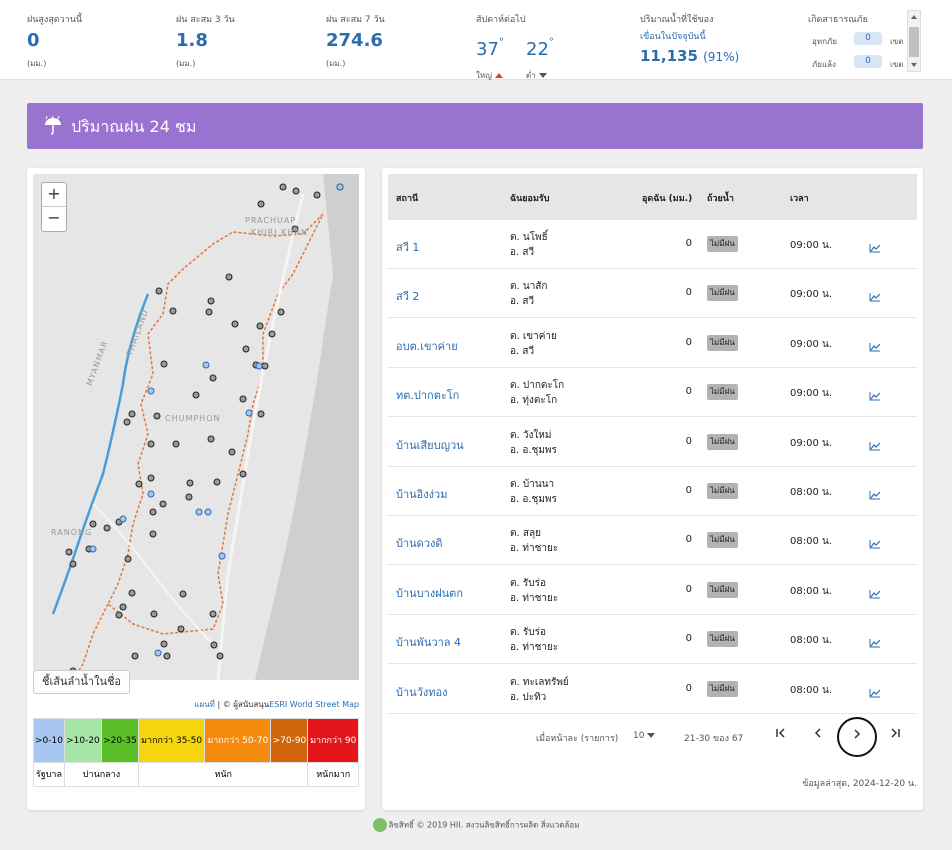 The height and width of the screenshot is (850, 952). What do you see at coordinates (54, 195) in the screenshot?
I see `zoom-in-button: +` at bounding box center [54, 195].